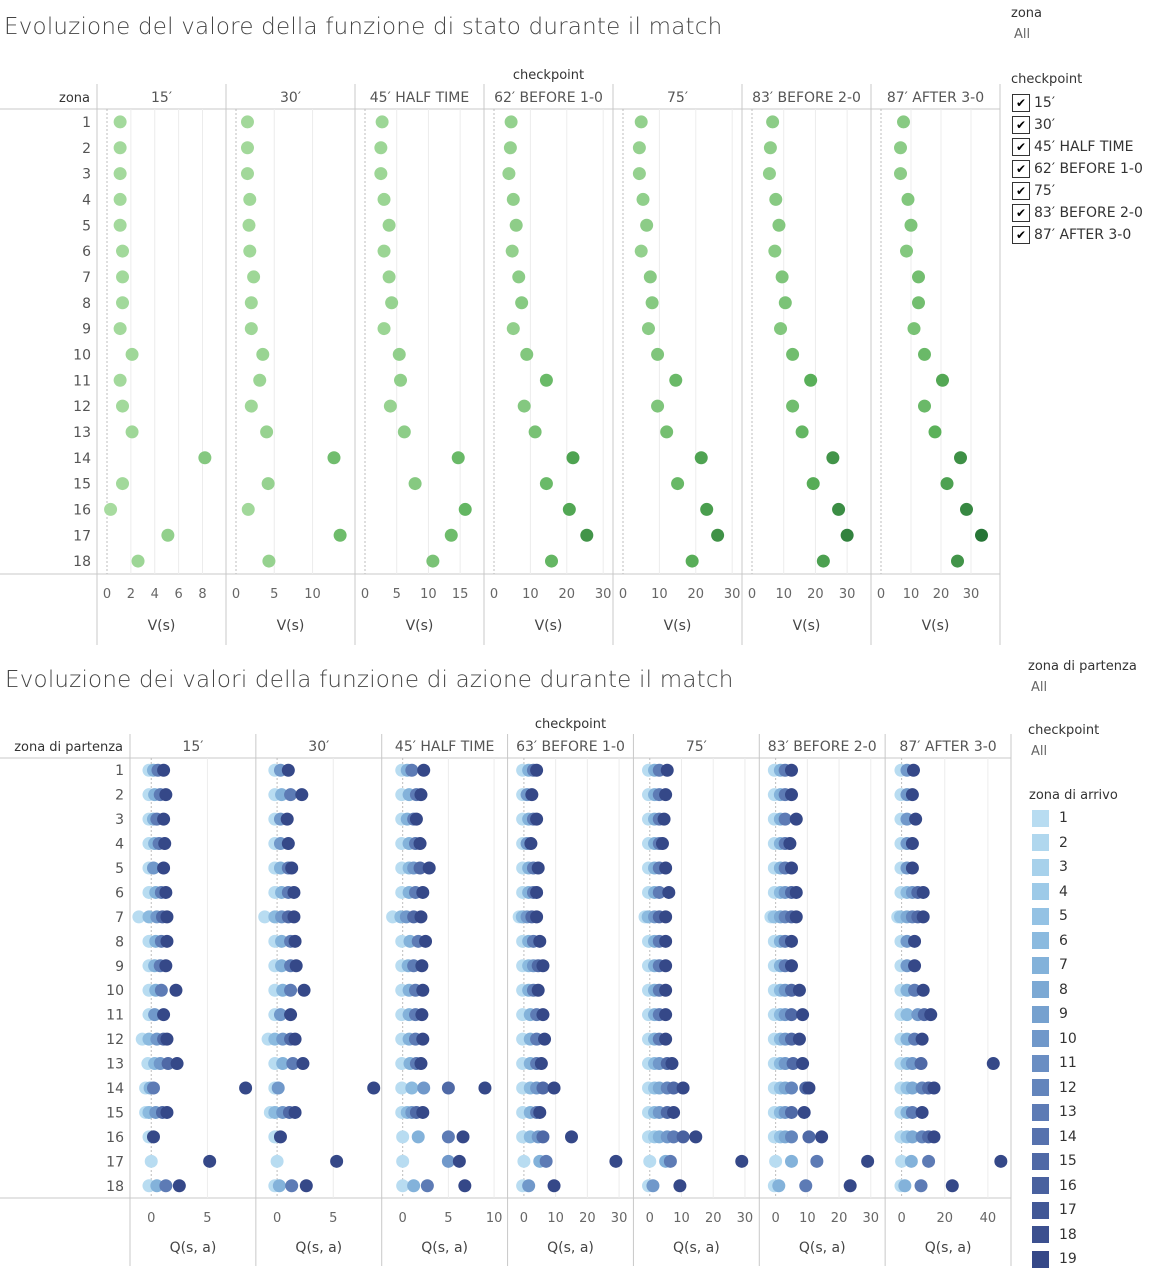 The height and width of the screenshot is (1279, 1154). Describe the element at coordinates (1050, 941) in the screenshot. I see `legend-item-zona-6: 6` at that location.